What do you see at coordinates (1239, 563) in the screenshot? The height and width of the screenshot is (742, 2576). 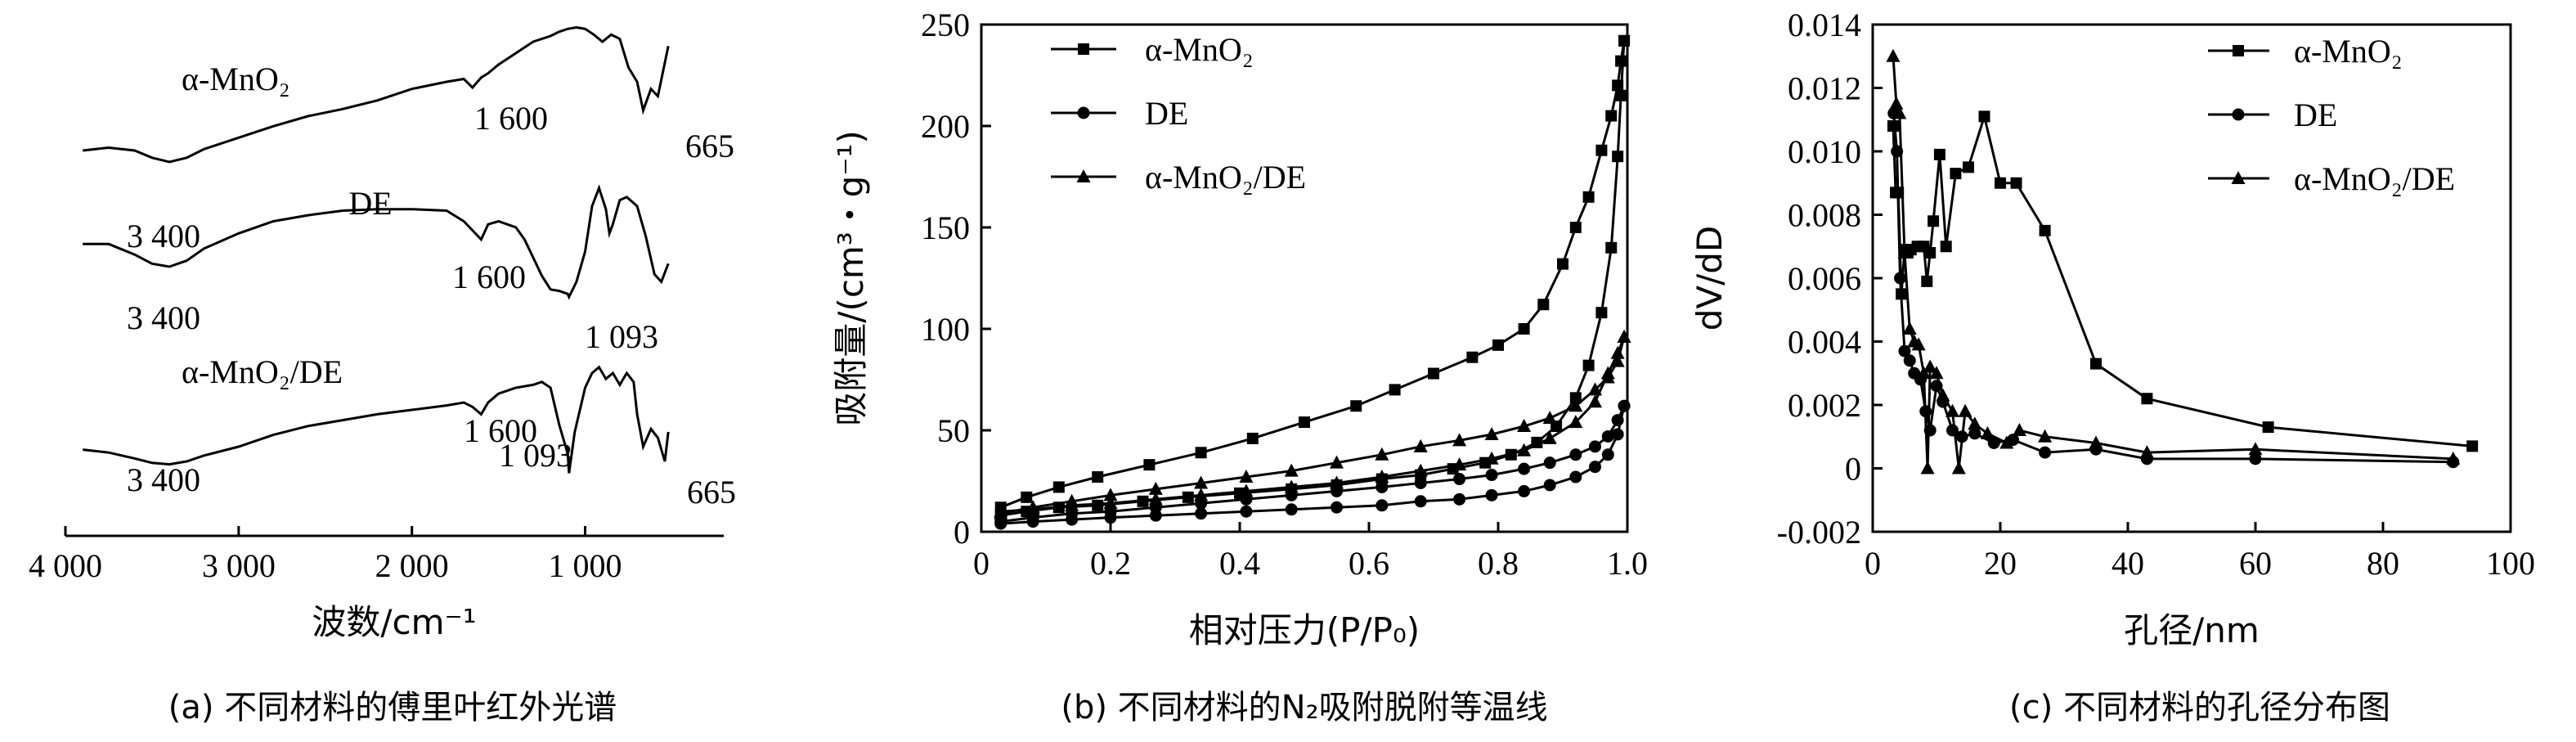 I see `panel-b-x-tick-label: 0.4` at bounding box center [1239, 563].